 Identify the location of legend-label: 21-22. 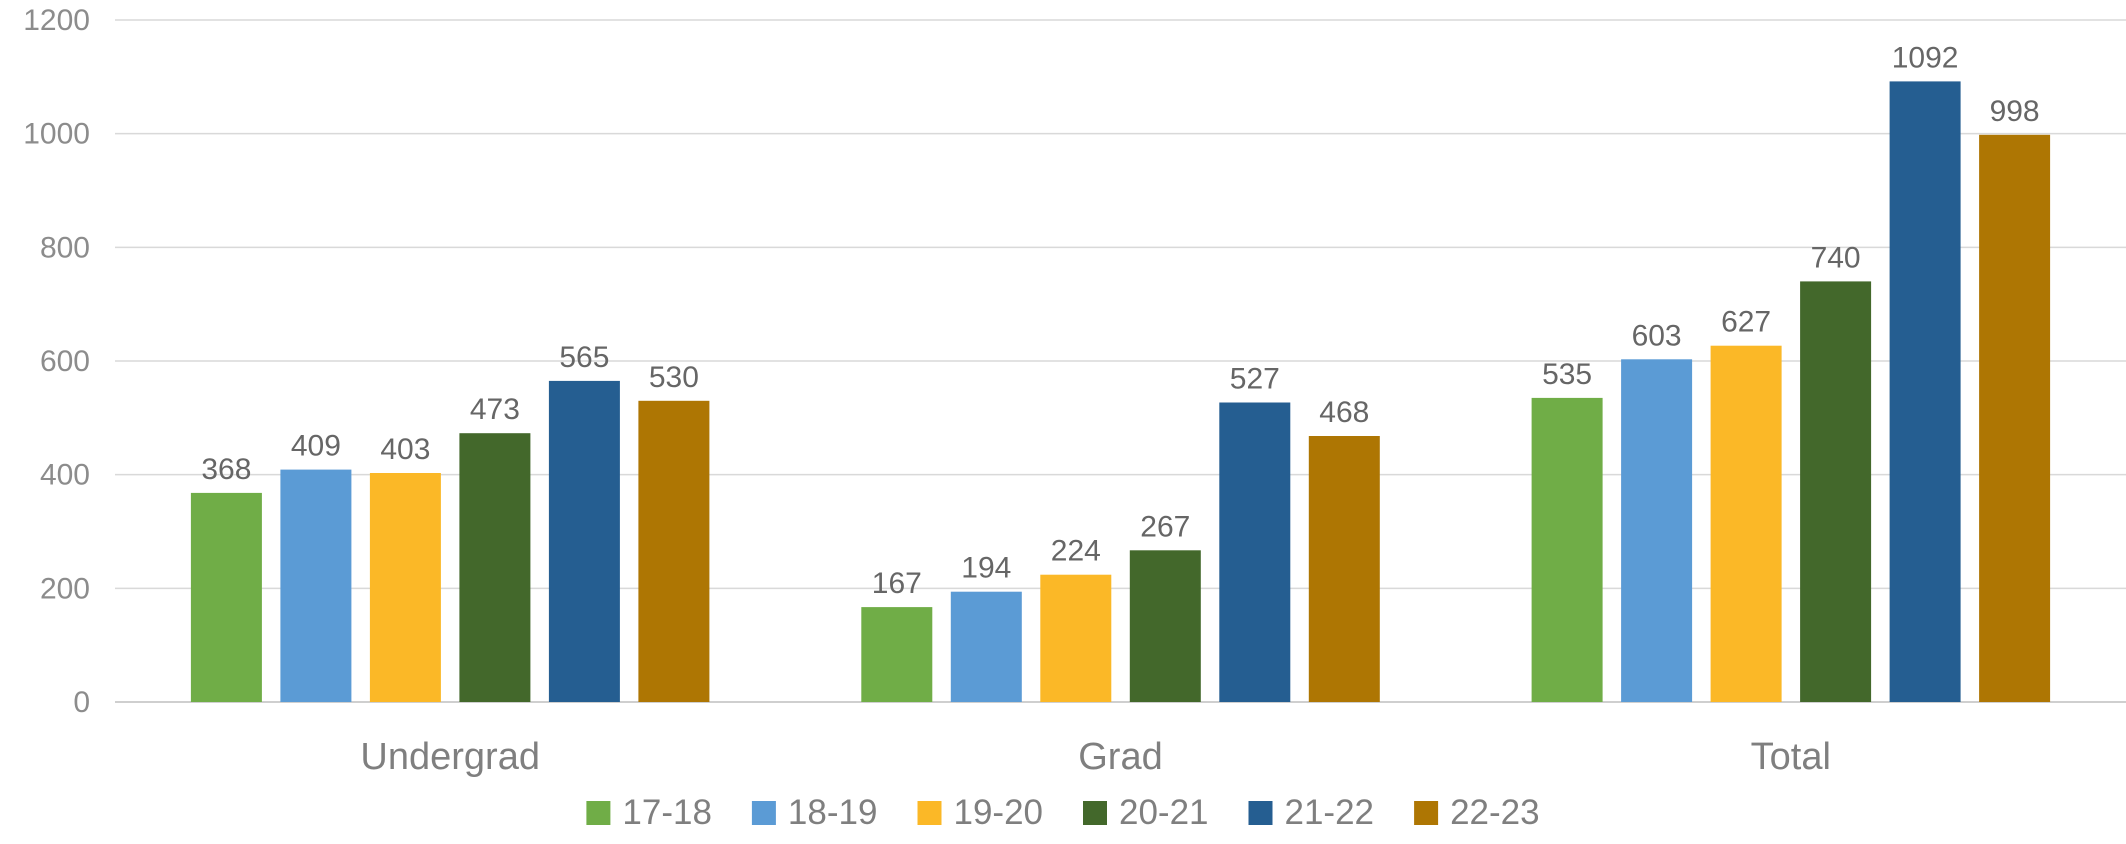
(1330, 812).